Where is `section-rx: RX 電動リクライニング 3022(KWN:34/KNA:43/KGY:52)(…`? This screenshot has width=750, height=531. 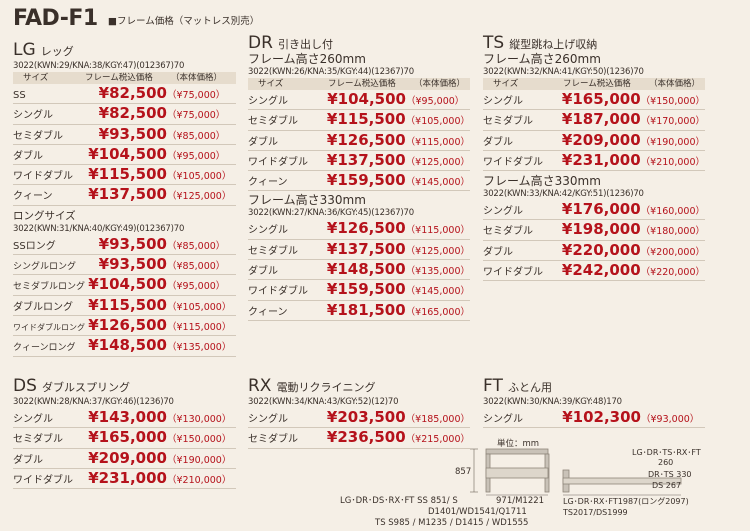 section-rx: RX 電動リクライニング 3022(KWN:34/KNA:43/KGY:52)(… is located at coordinates (359, 413).